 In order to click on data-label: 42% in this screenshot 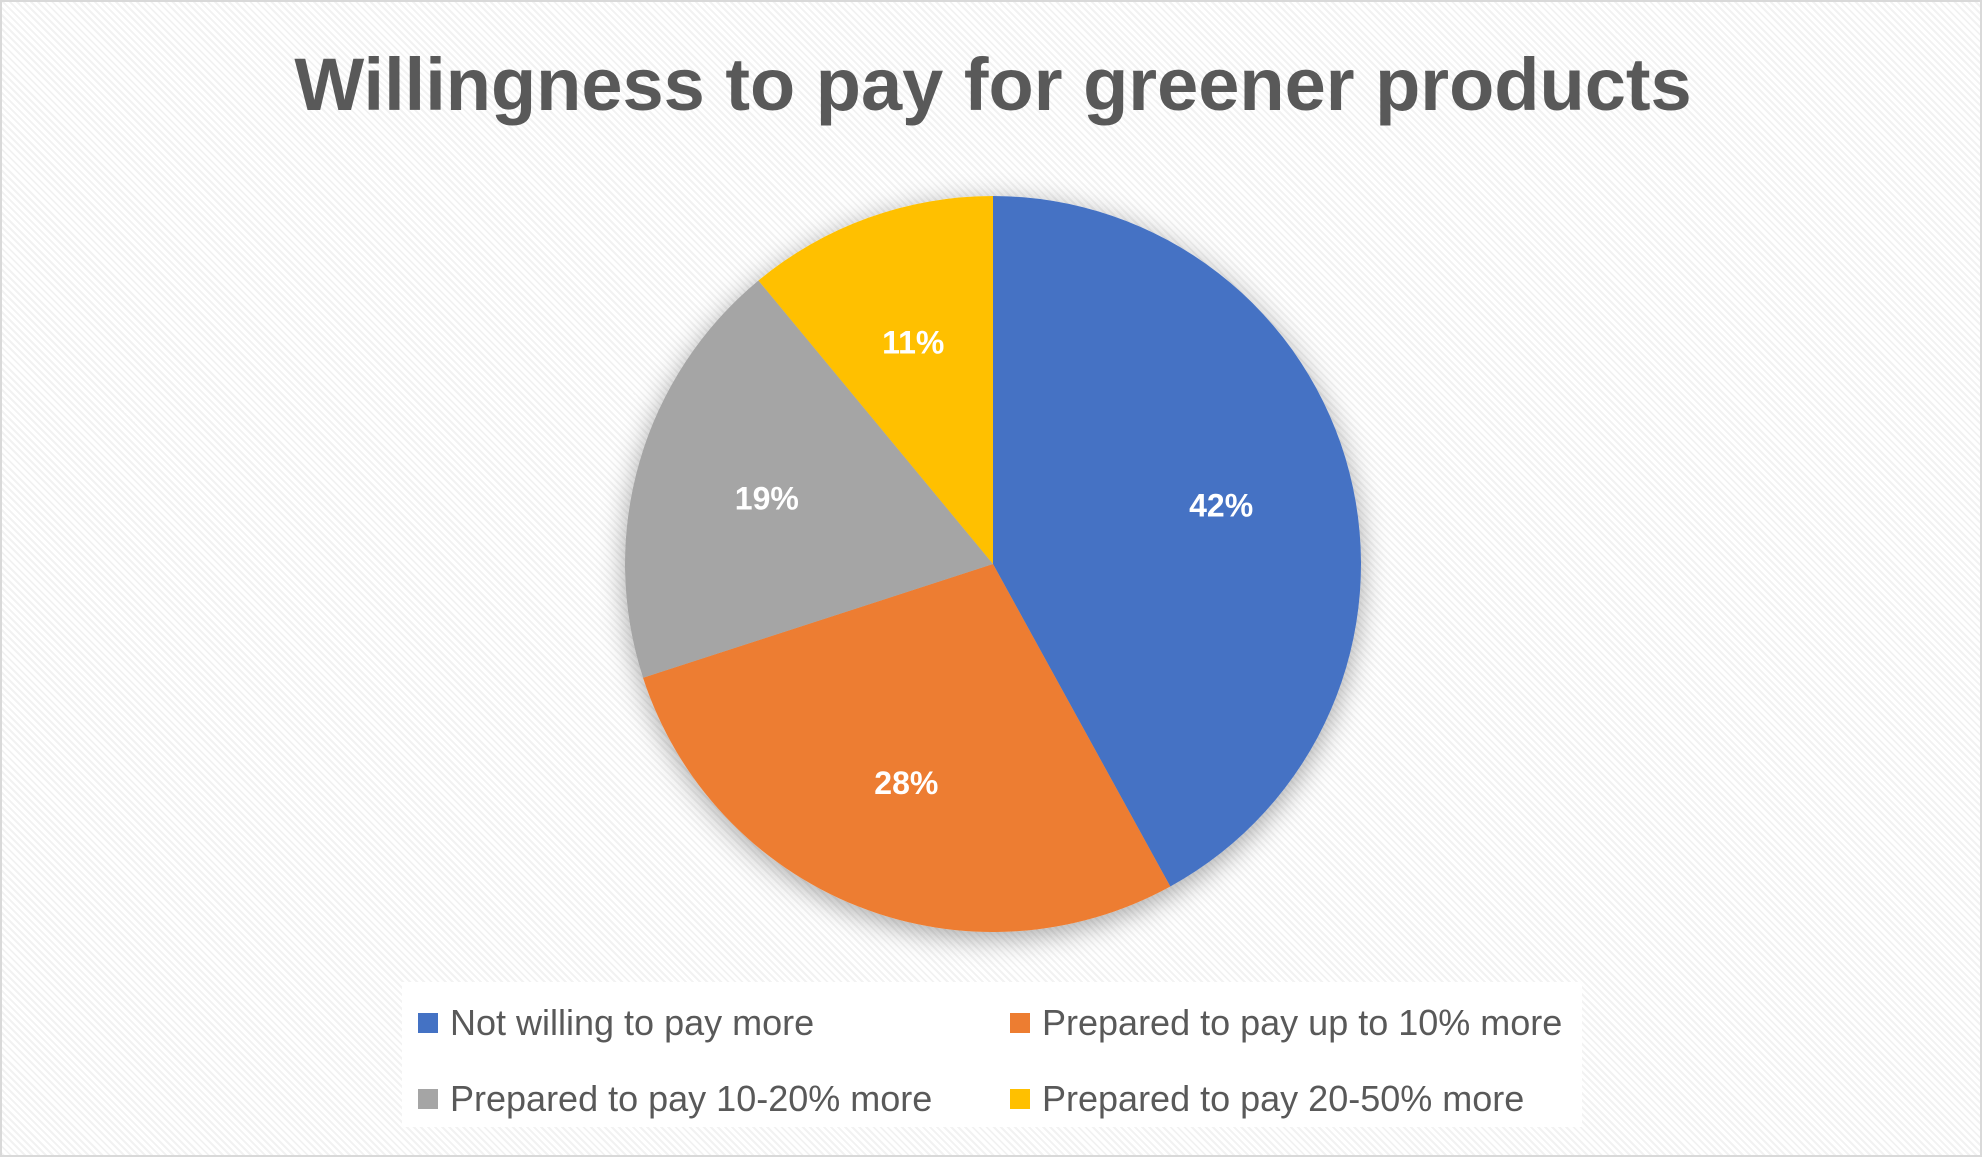, I will do `click(1221, 505)`.